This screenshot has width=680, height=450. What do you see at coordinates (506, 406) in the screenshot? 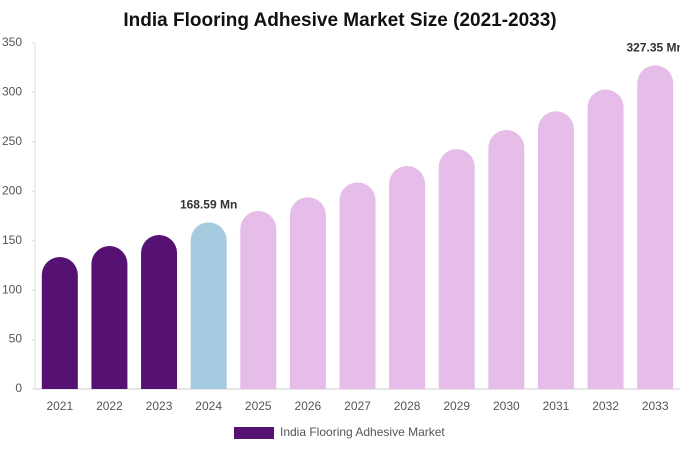
I see `x-tick-label: 2030` at bounding box center [506, 406].